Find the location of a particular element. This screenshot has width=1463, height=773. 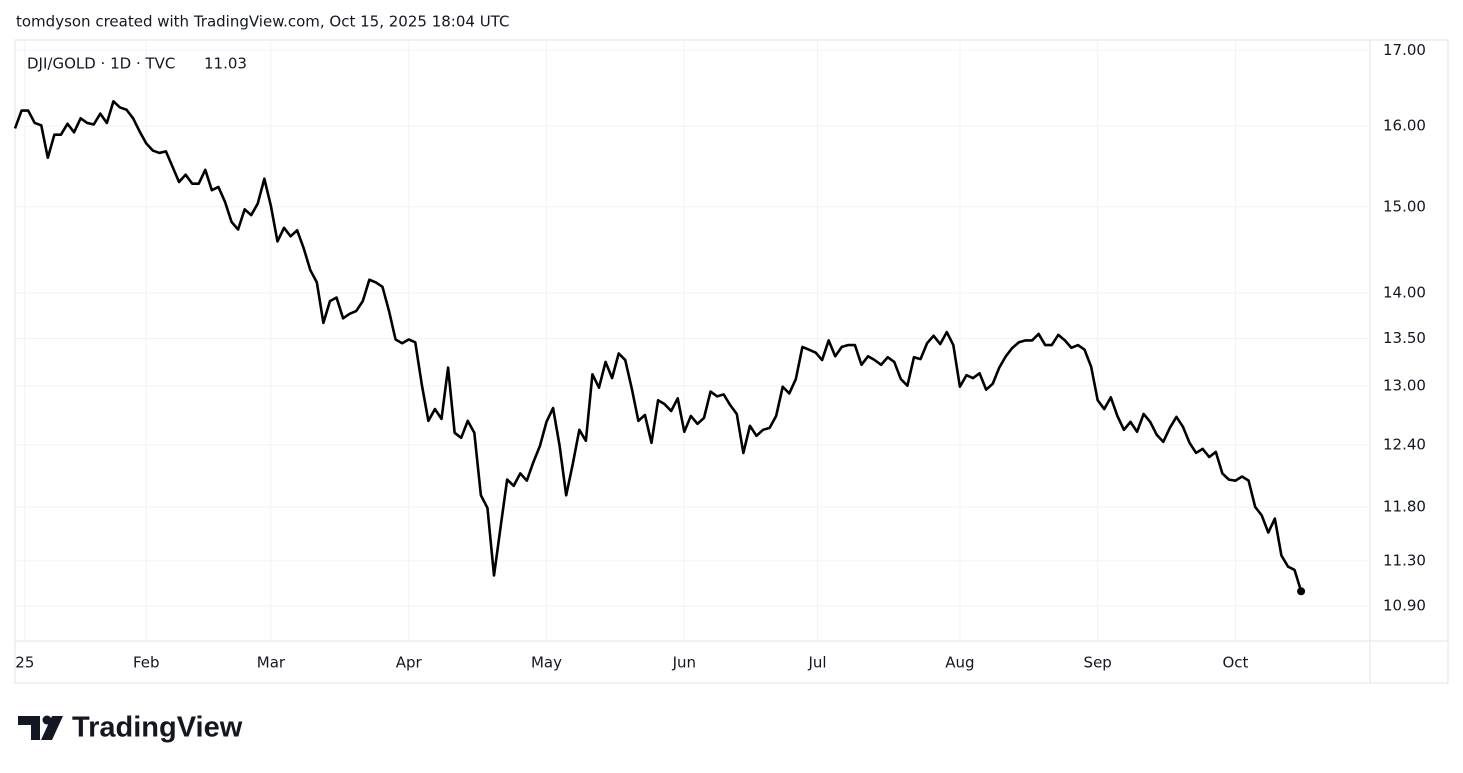

x-tick-label: Jul is located at coordinates (816, 663).